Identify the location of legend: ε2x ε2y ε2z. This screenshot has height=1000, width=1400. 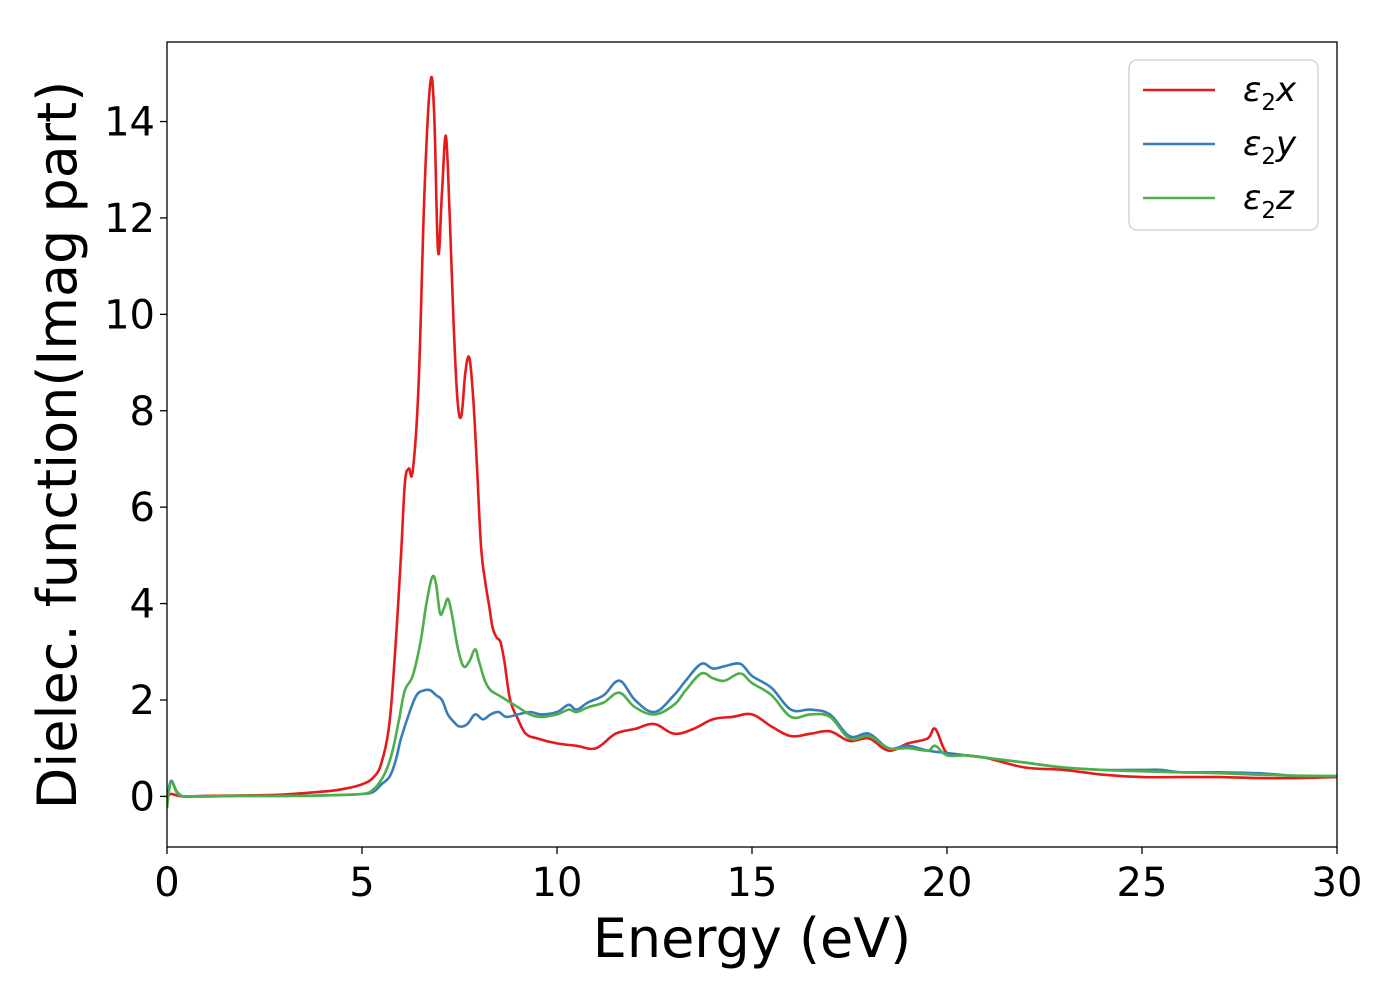
(1223, 145).